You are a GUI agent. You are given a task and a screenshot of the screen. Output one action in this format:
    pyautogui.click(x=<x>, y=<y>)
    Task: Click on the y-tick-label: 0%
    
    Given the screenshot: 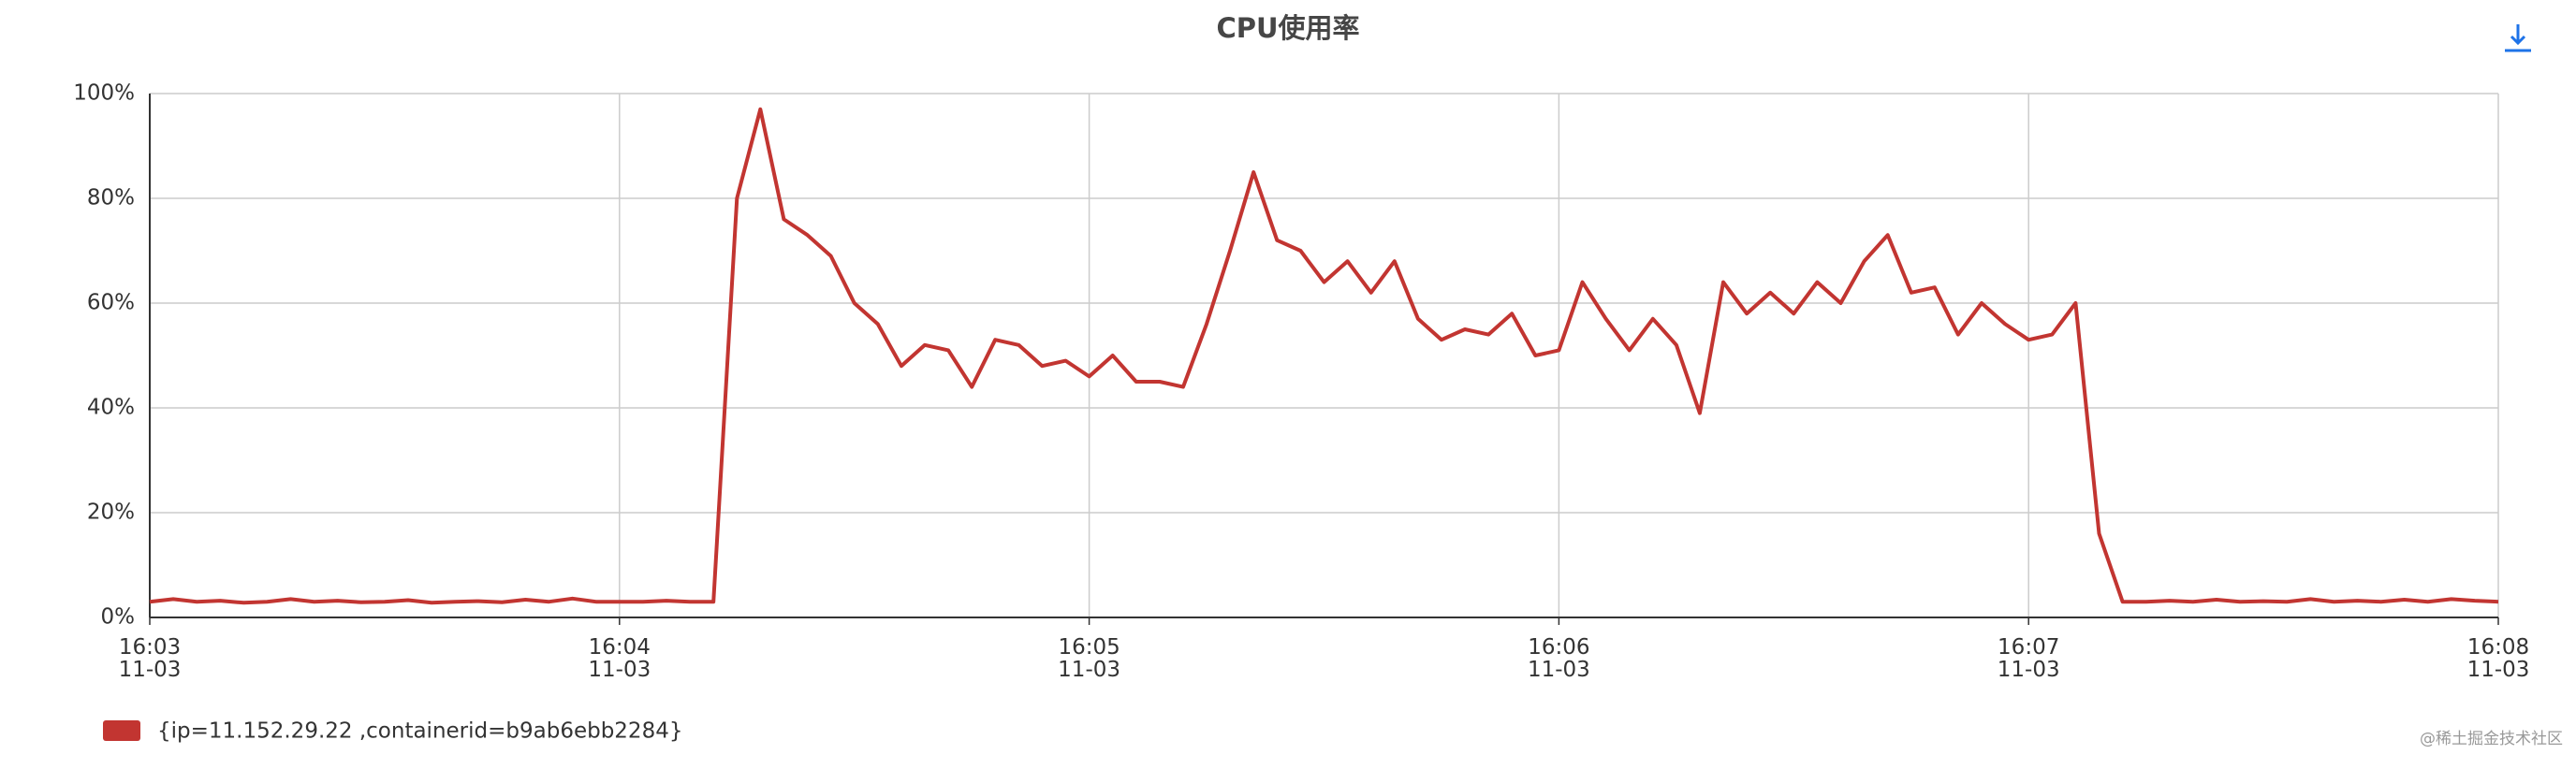 What is the action you would take?
    pyautogui.click(x=118, y=617)
    